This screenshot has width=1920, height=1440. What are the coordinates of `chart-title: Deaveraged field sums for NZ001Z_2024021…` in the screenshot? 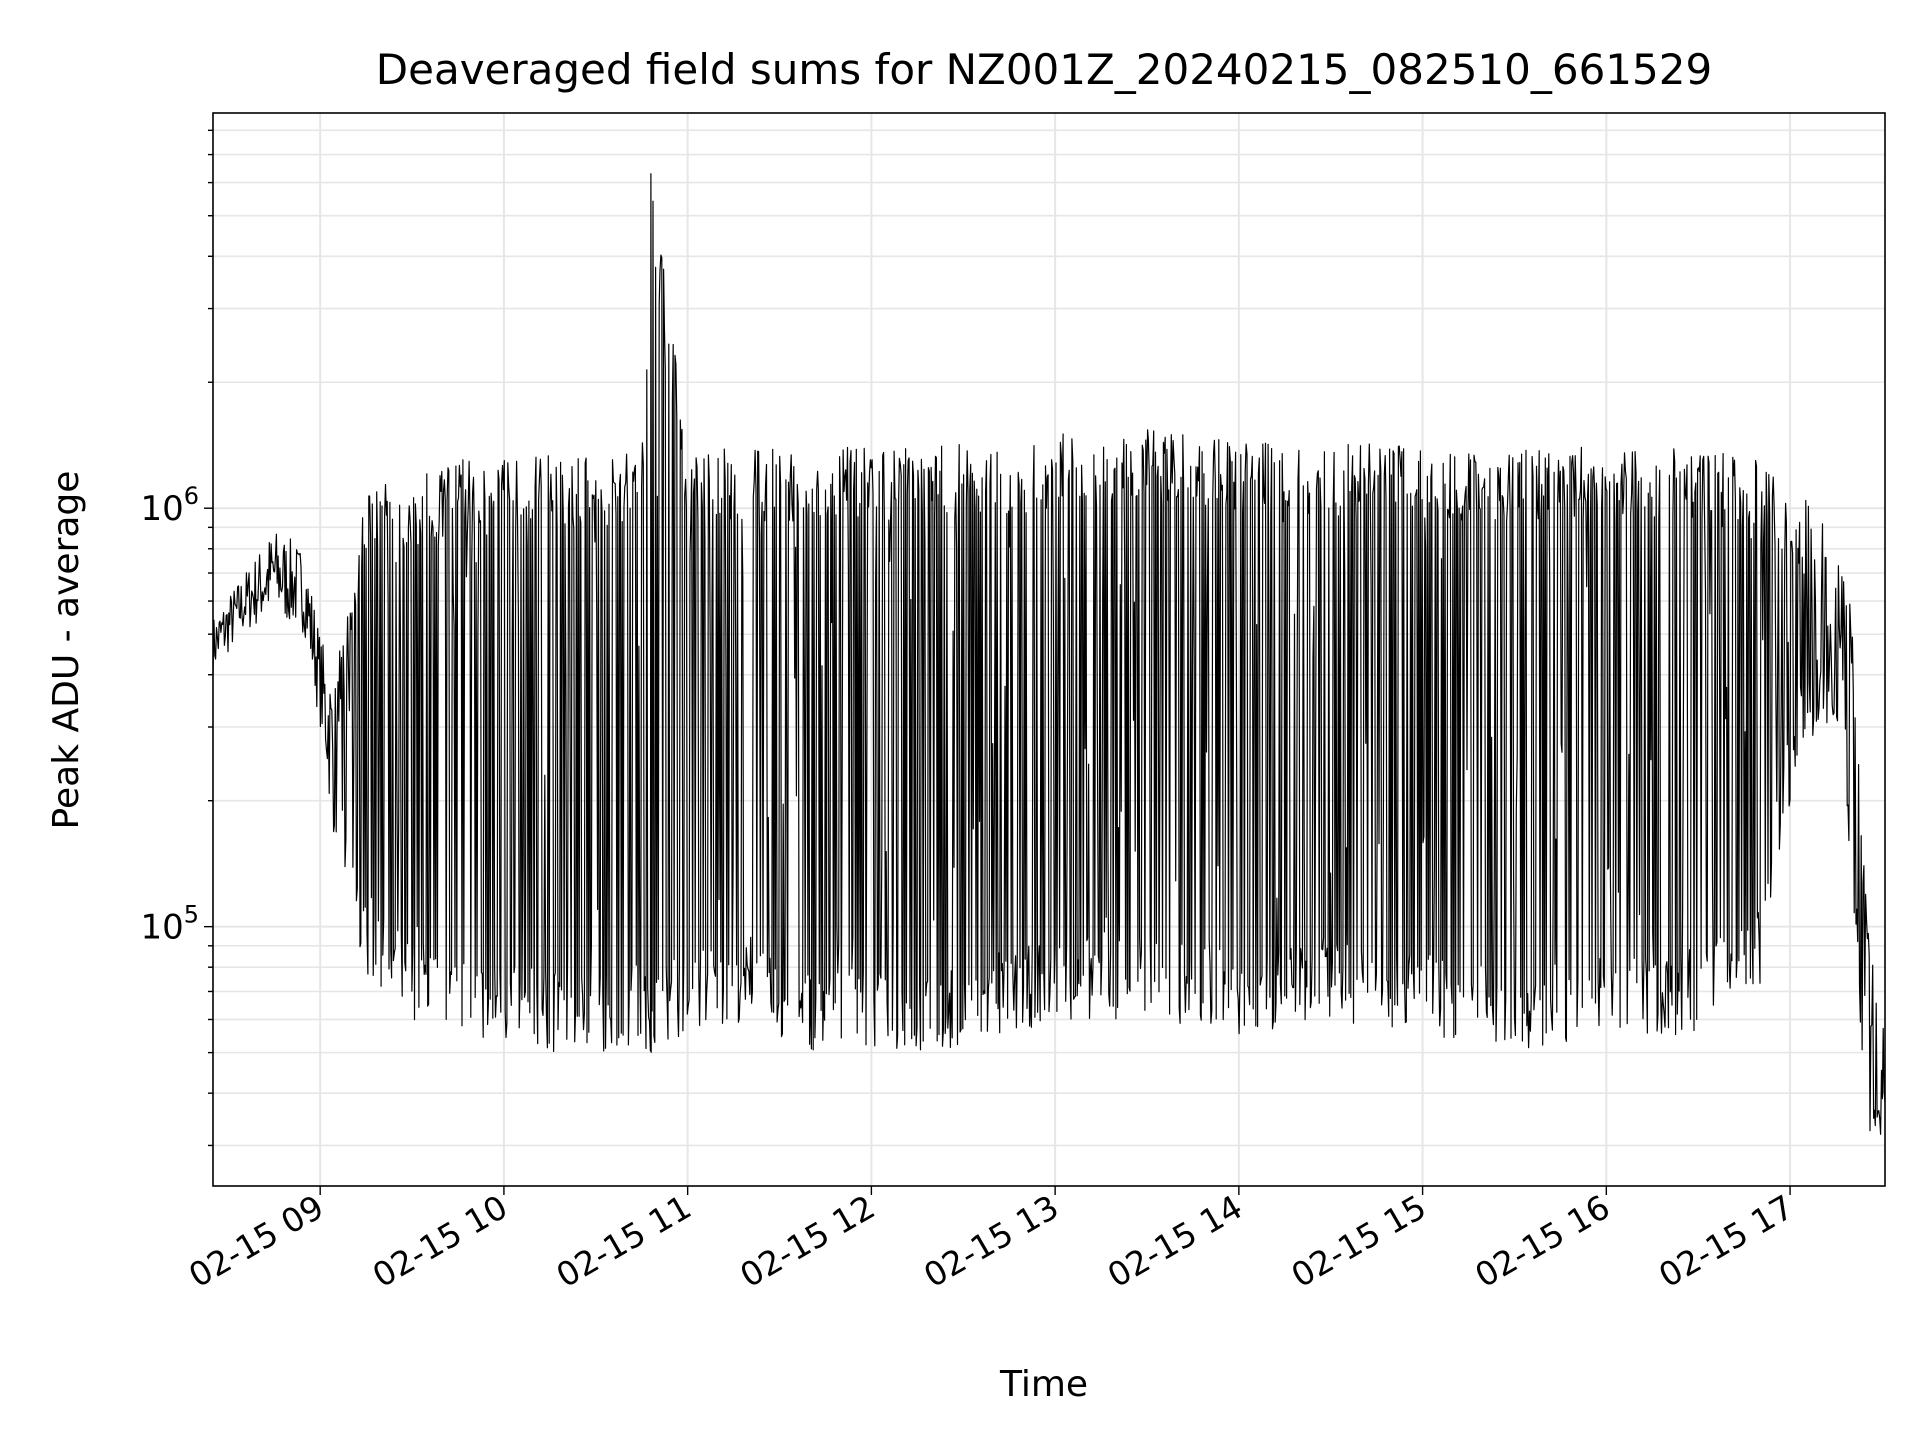 It's located at (1044, 69).